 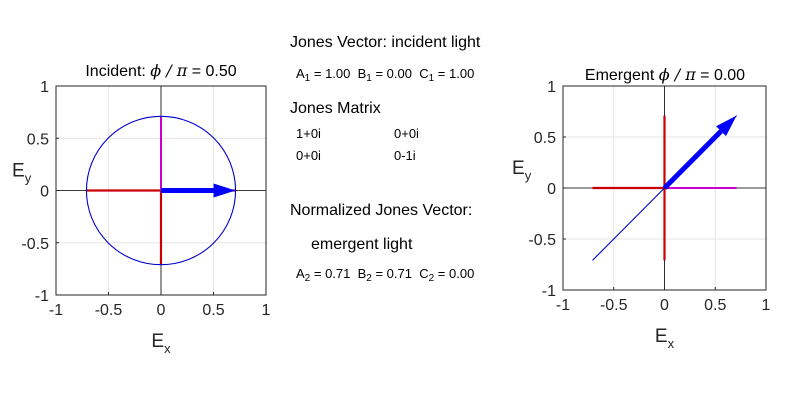 I want to click on chart-title: Incident: ϕ / π = 0.50, so click(x=160, y=70).